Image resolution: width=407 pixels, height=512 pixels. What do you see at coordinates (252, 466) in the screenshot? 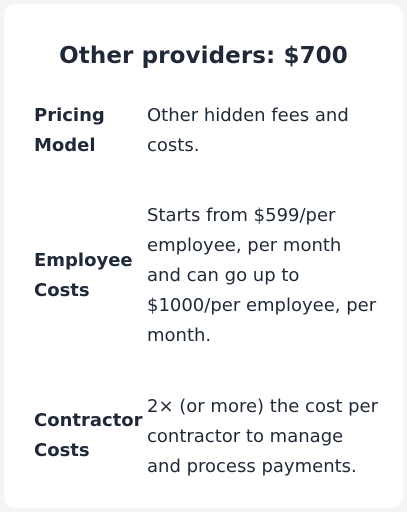
I see `value-line: and process payments.` at bounding box center [252, 466].